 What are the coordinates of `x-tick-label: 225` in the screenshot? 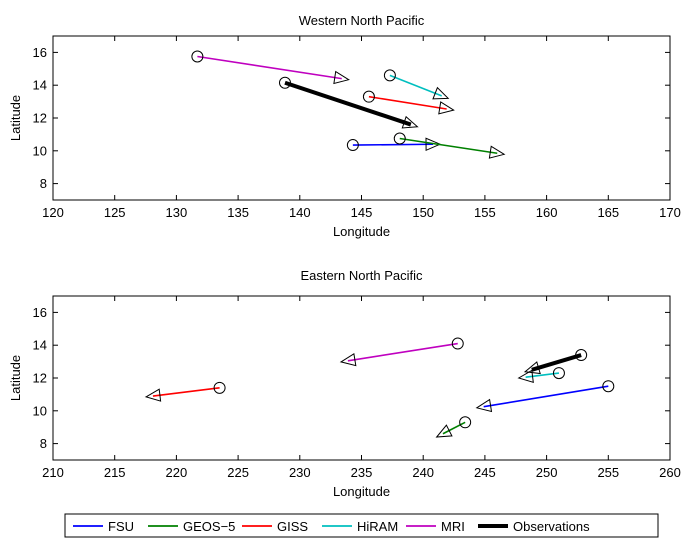 It's located at (238, 472).